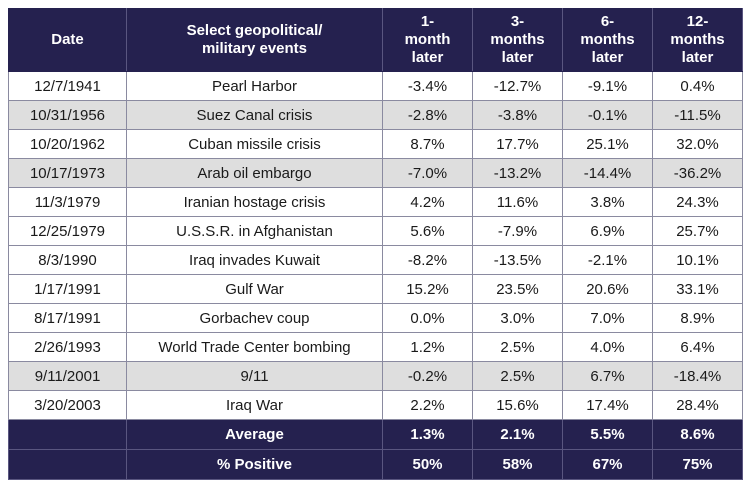 The image size is (750, 486). I want to click on event-cell: Iraq invades Kuwait, so click(254, 260).